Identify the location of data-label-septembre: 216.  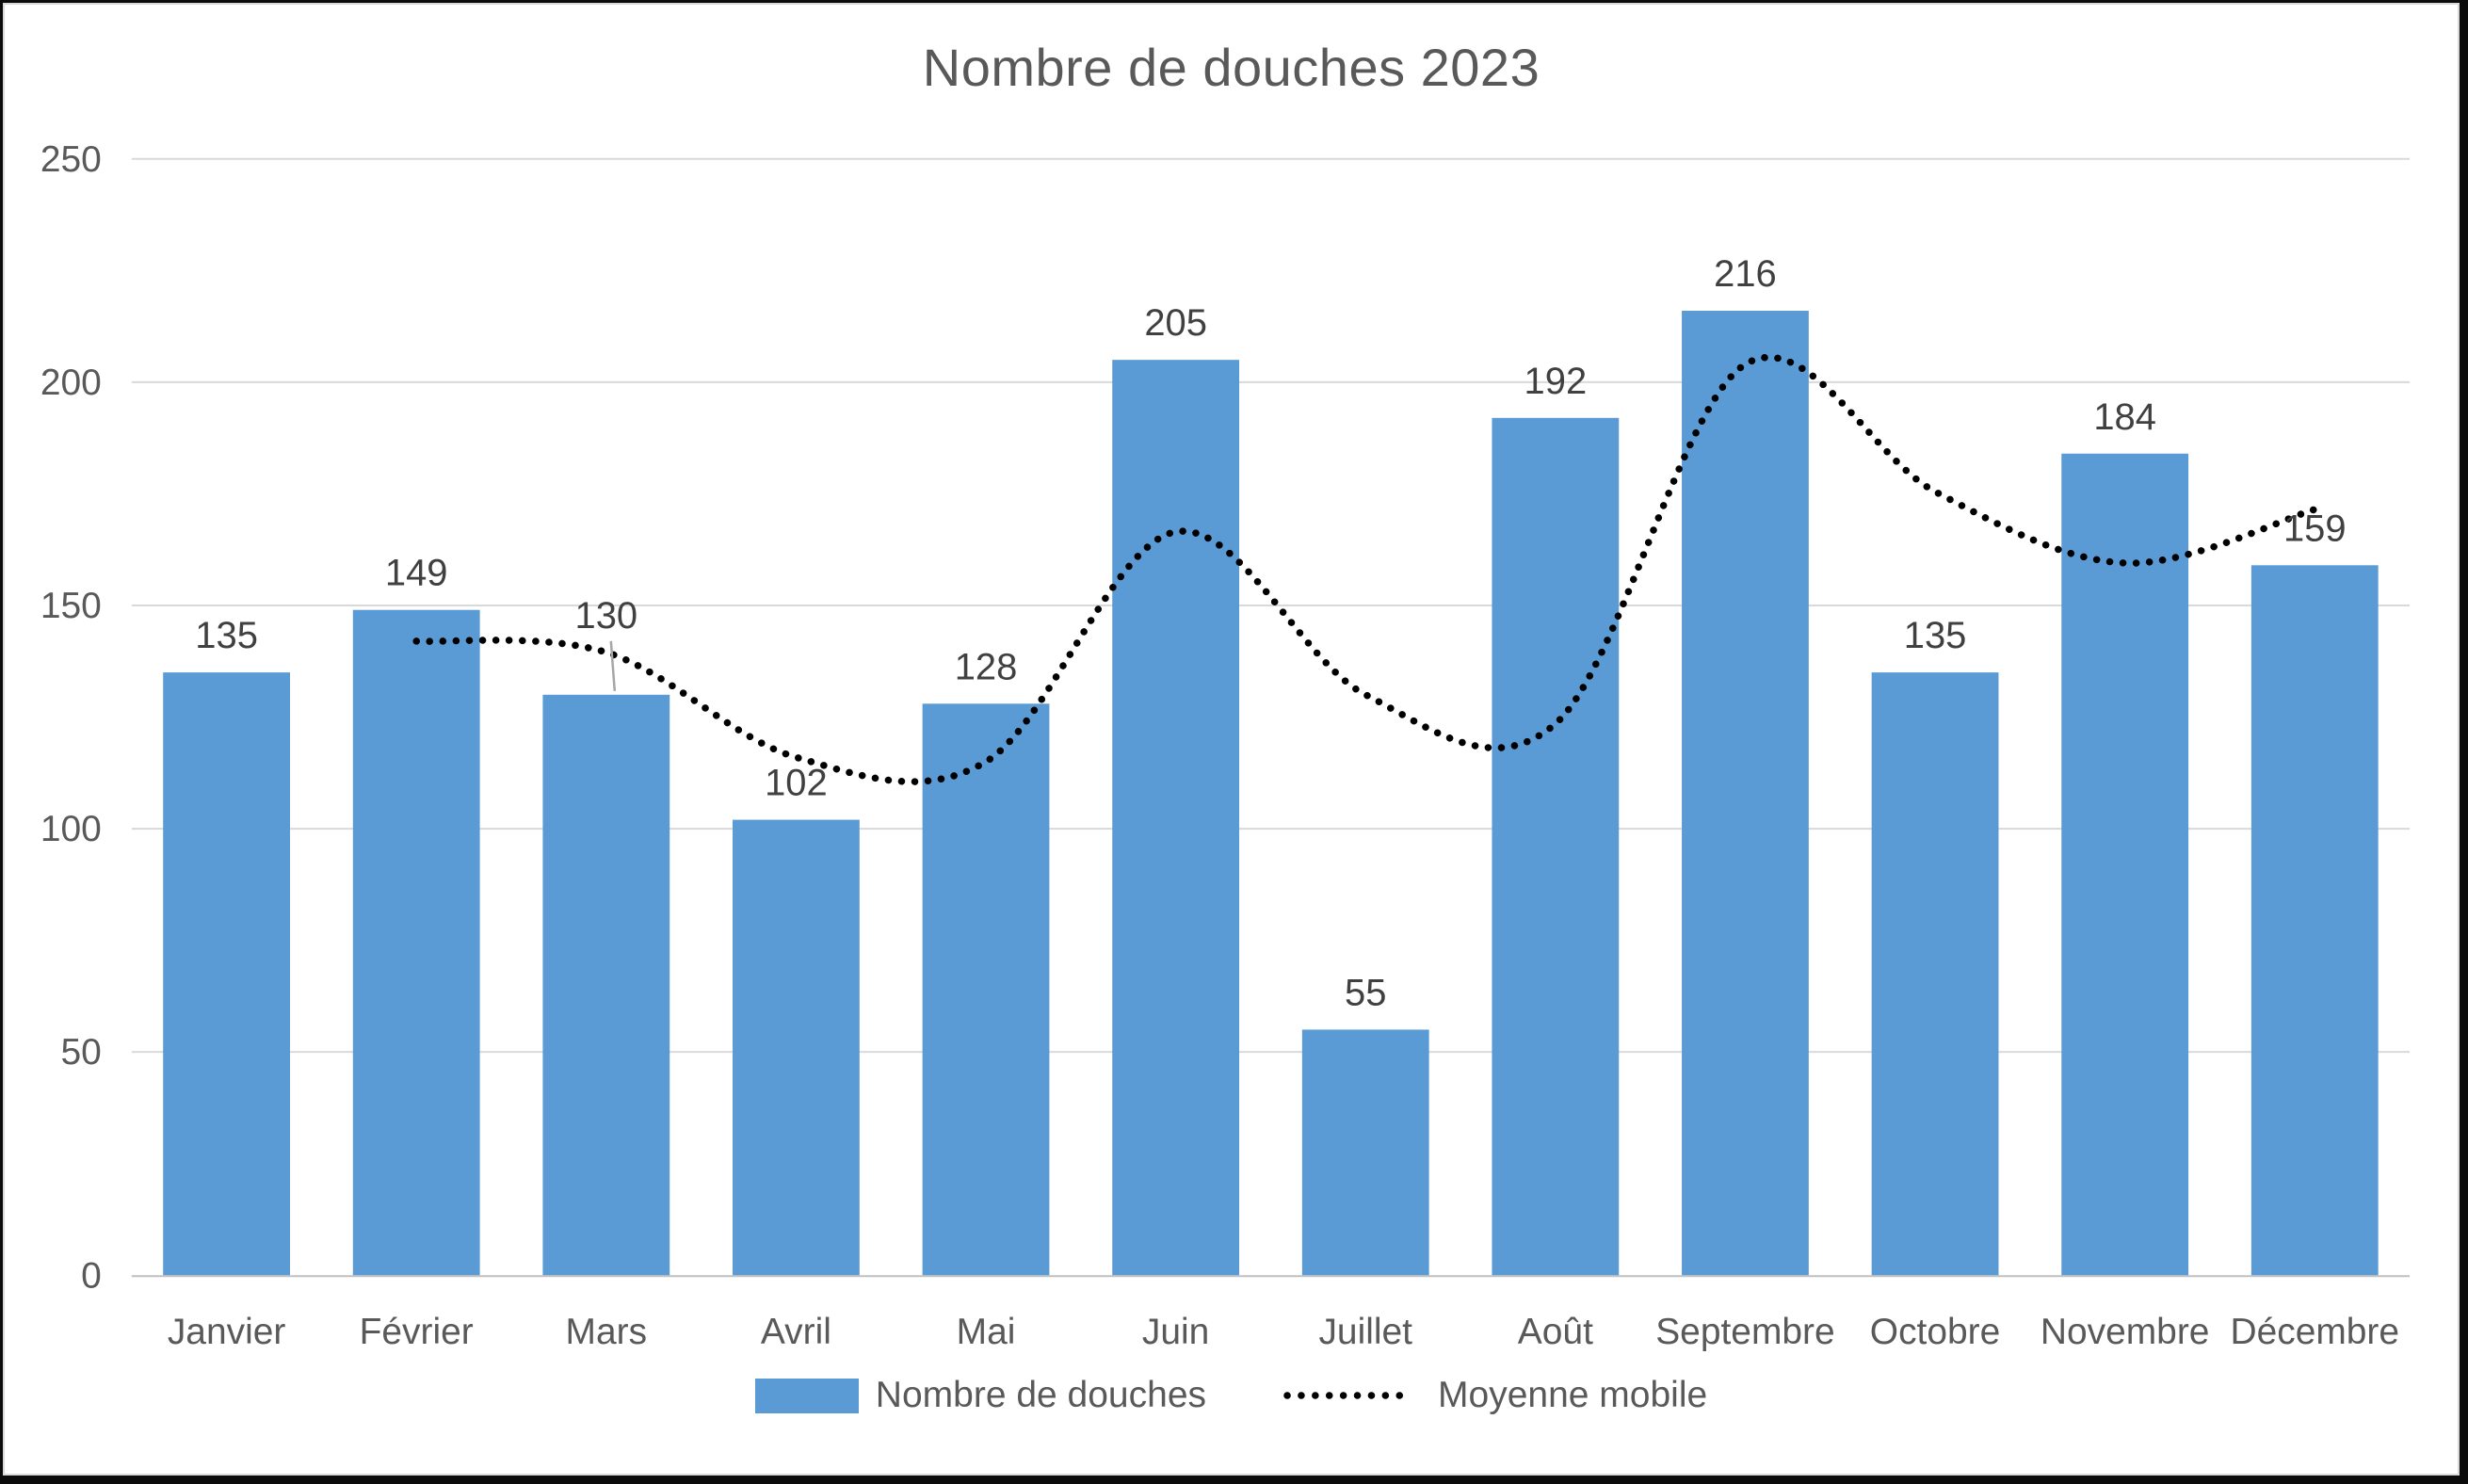
(1746, 274).